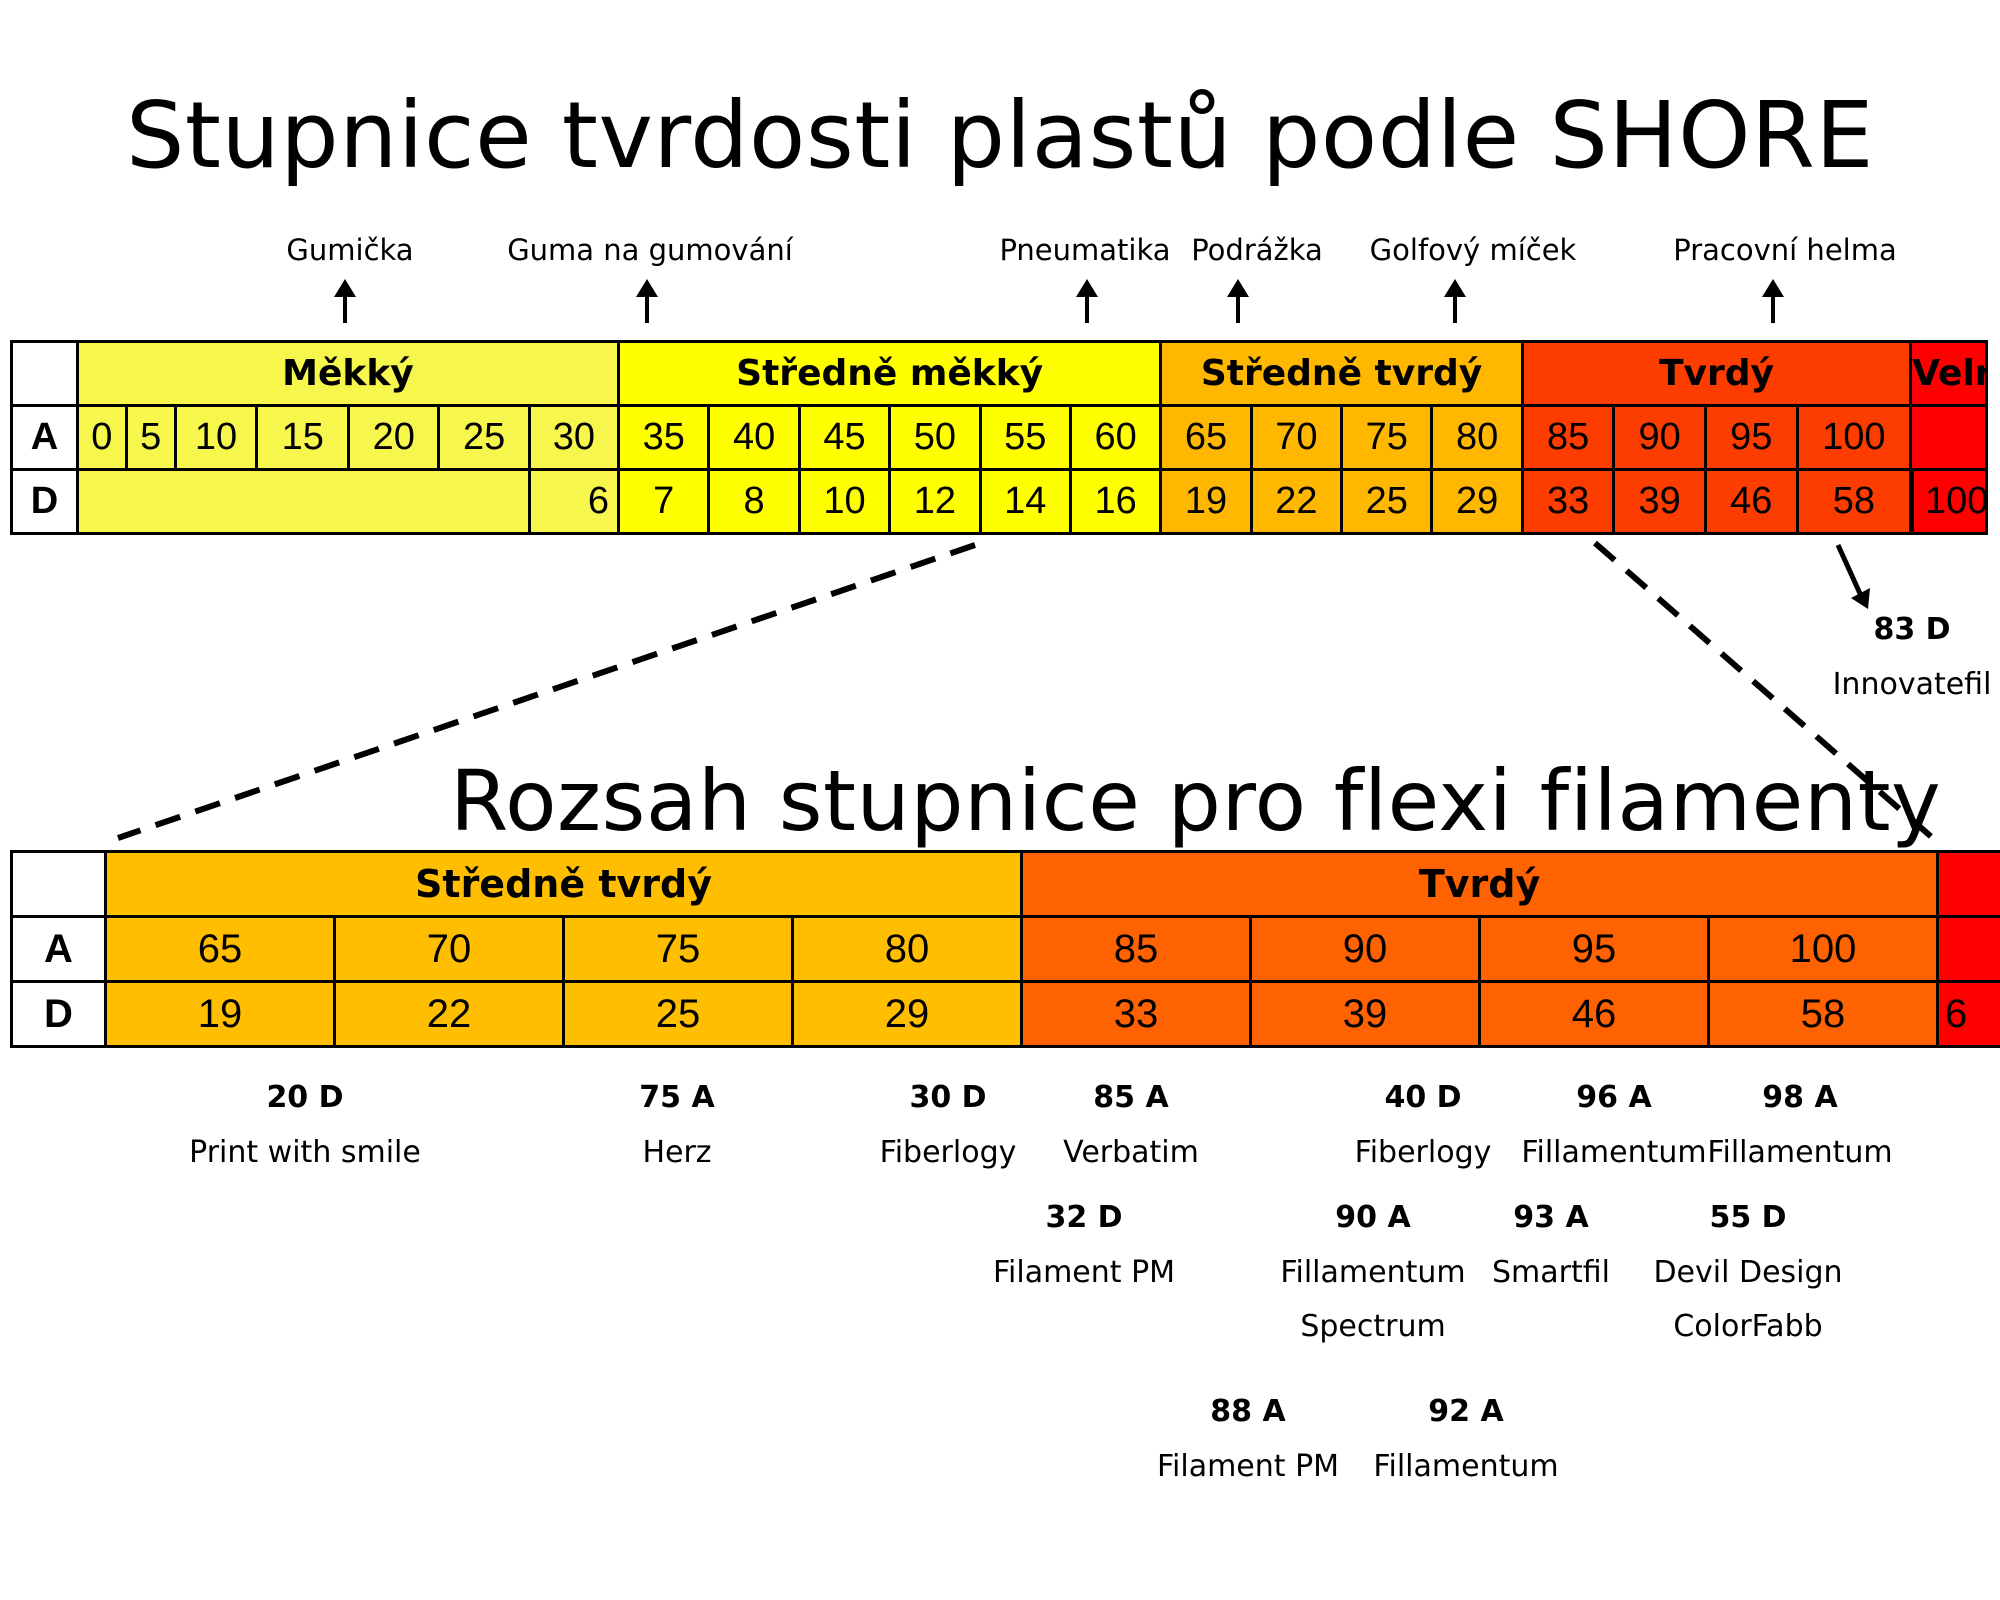  What do you see at coordinates (303, 501) in the screenshot?
I see `d-value-empty-cell` at bounding box center [303, 501].